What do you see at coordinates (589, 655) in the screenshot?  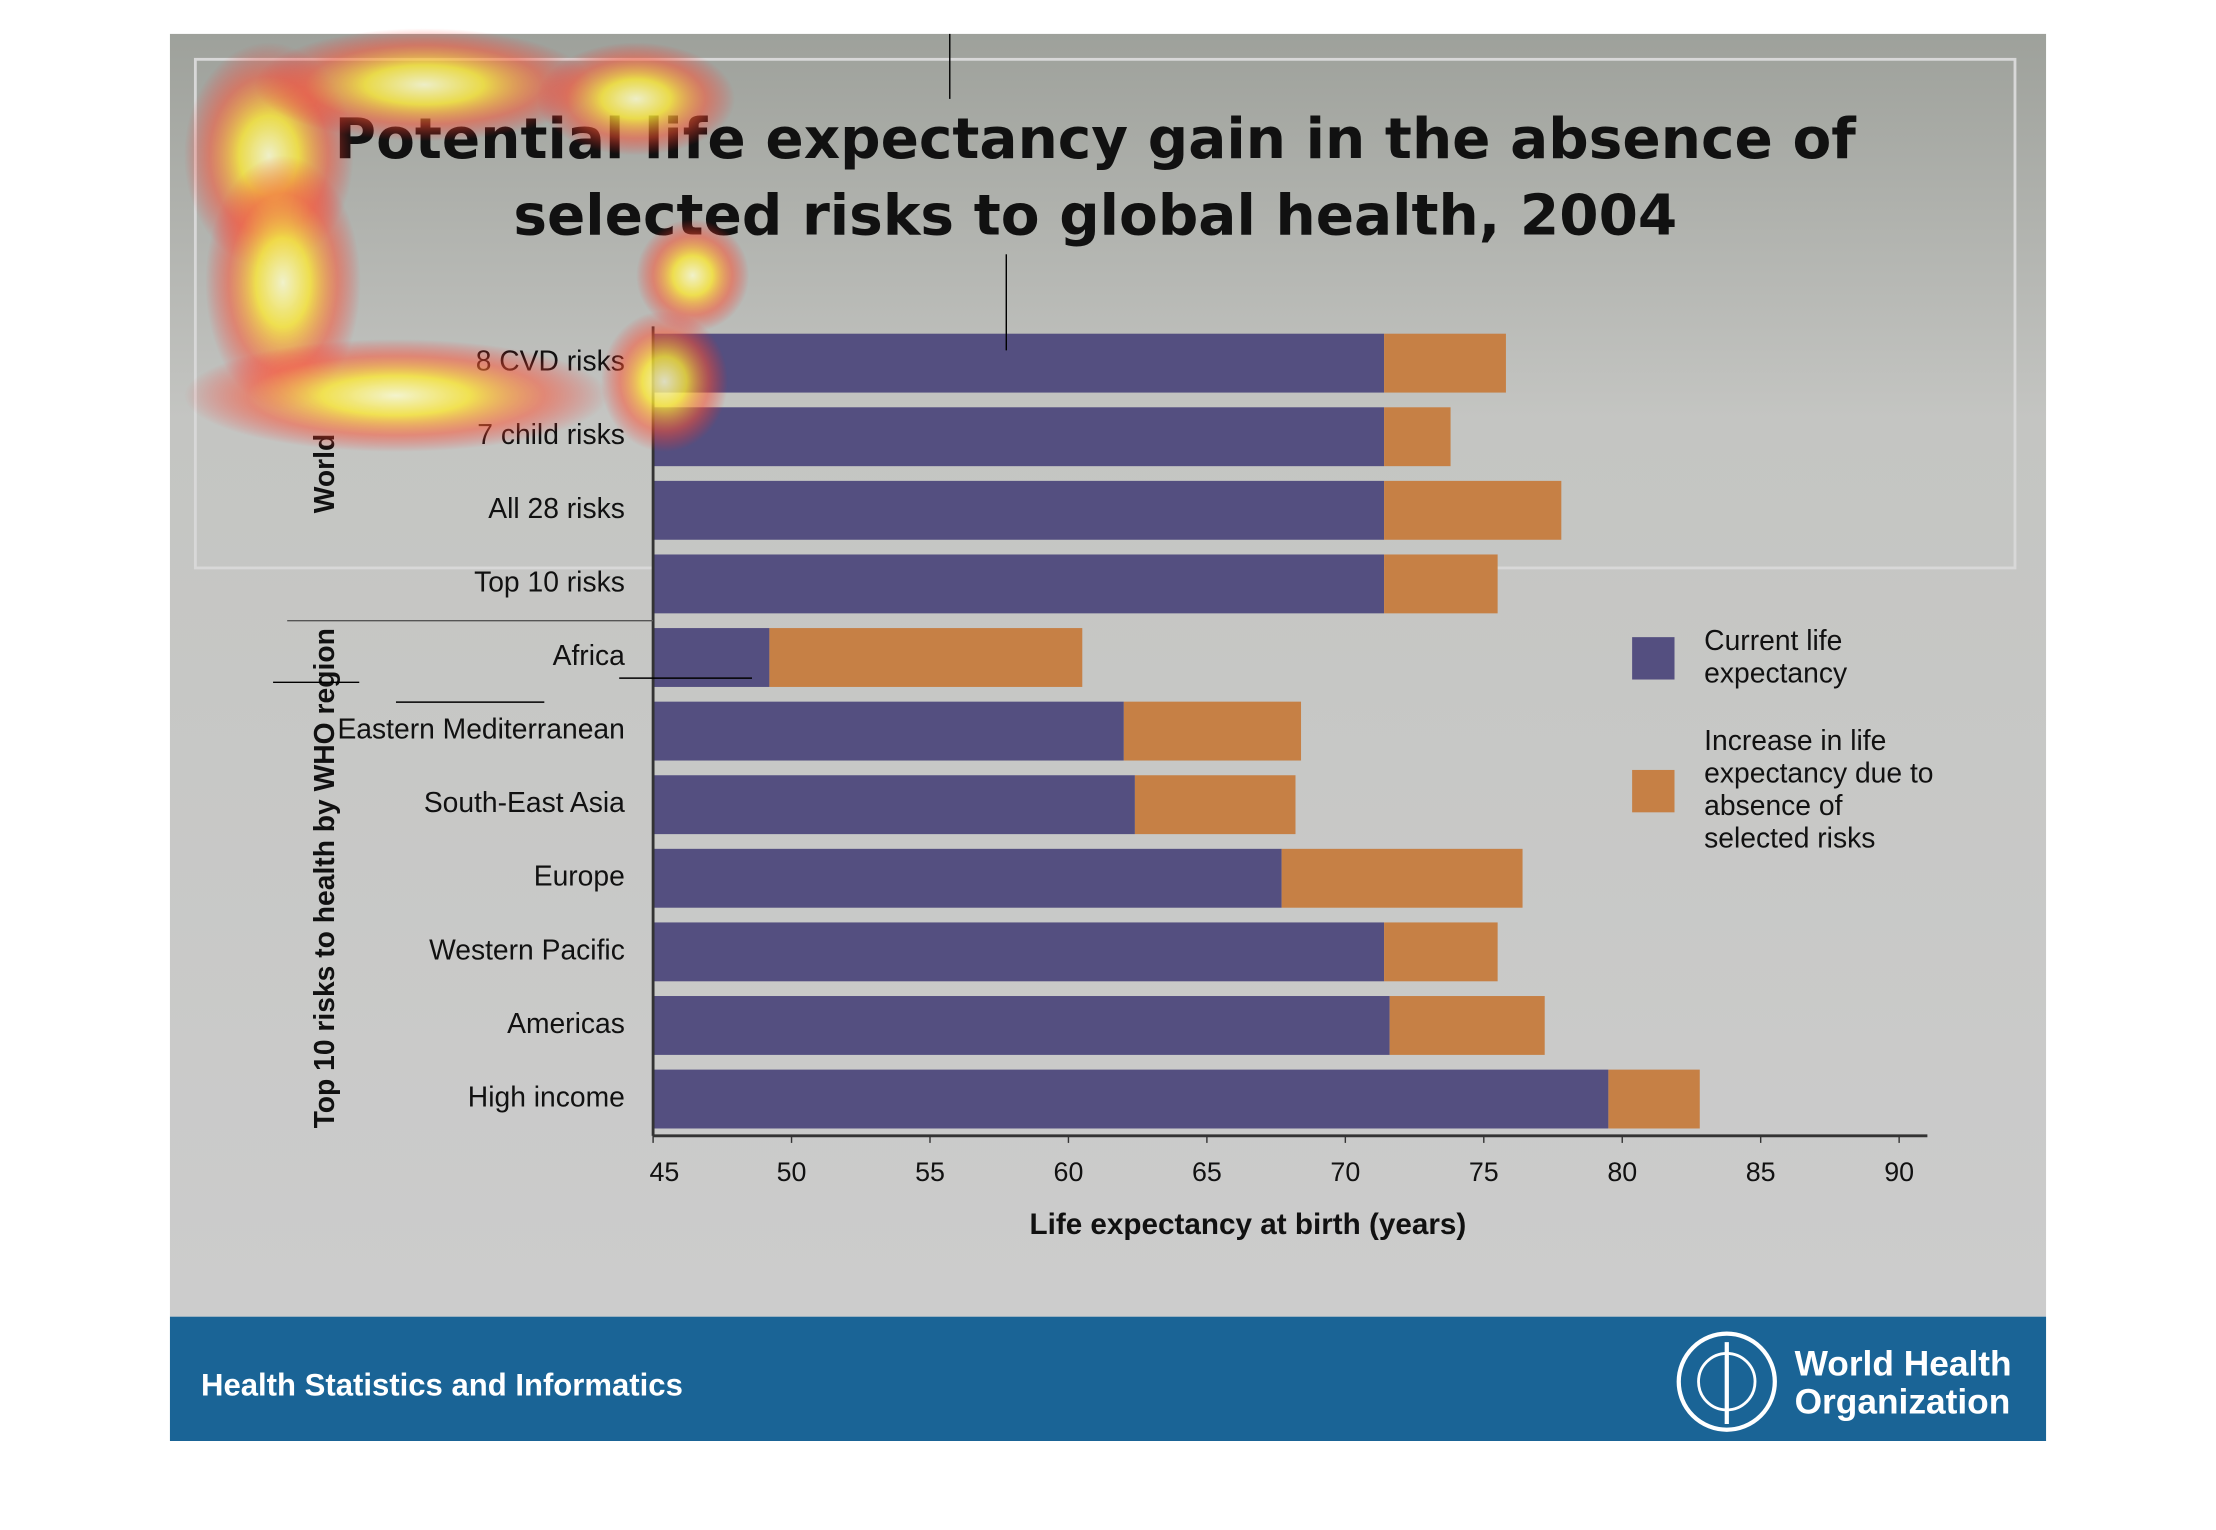 I see `y-tick-label: Africa` at bounding box center [589, 655].